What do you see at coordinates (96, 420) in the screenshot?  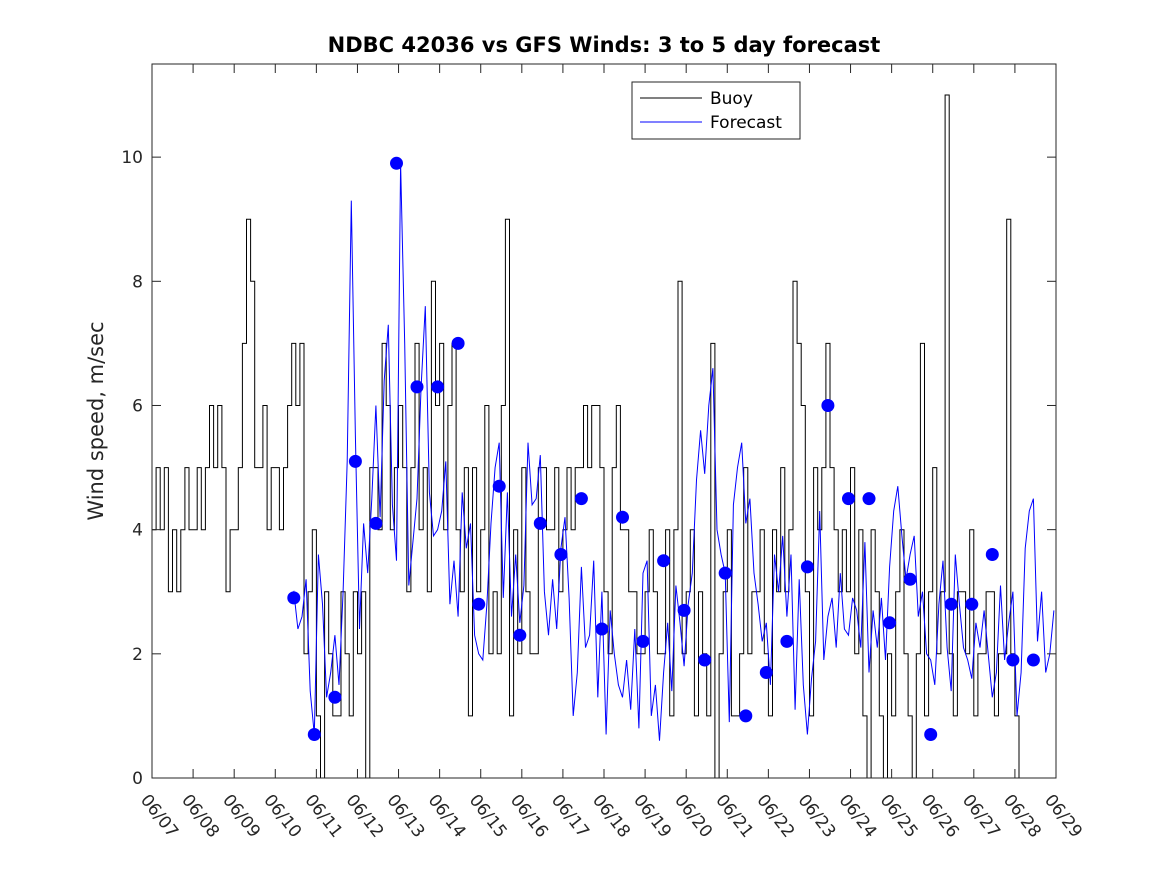 I see `y-axis-label: Wind speed, m/sec` at bounding box center [96, 420].